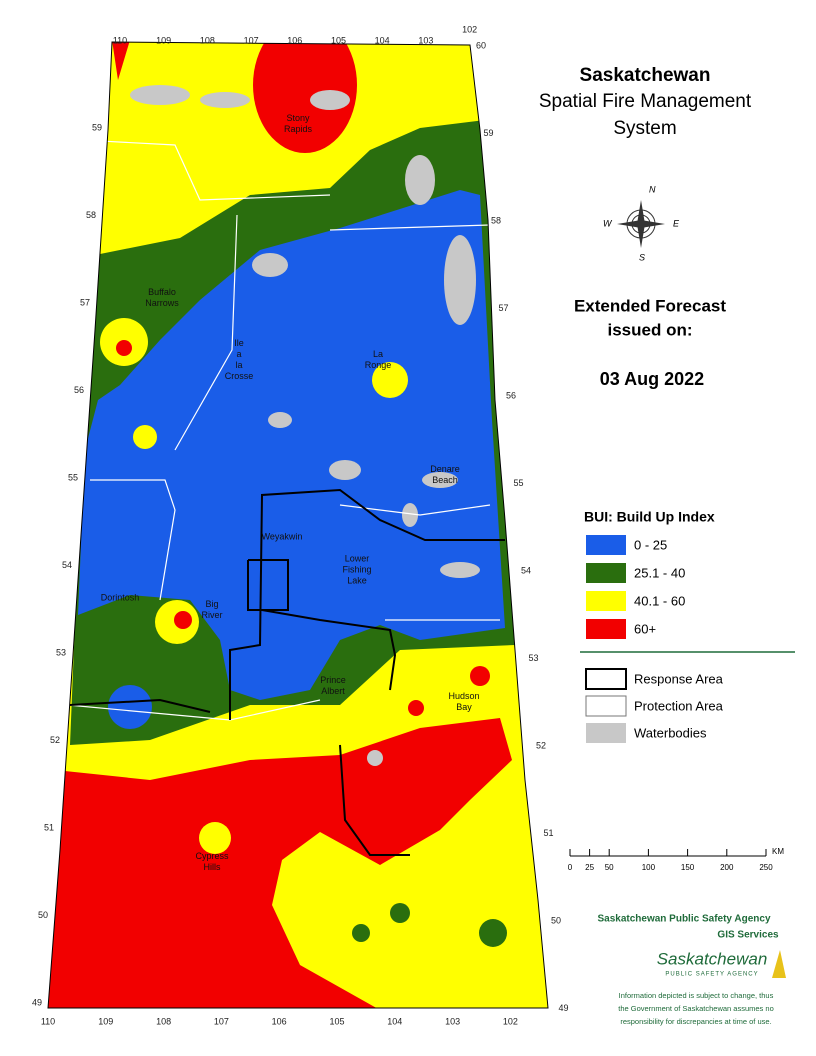 Image resolution: width=816 pixels, height=1056 pixels. Describe the element at coordinates (238, 365) in the screenshot. I see `place-label: la` at that location.